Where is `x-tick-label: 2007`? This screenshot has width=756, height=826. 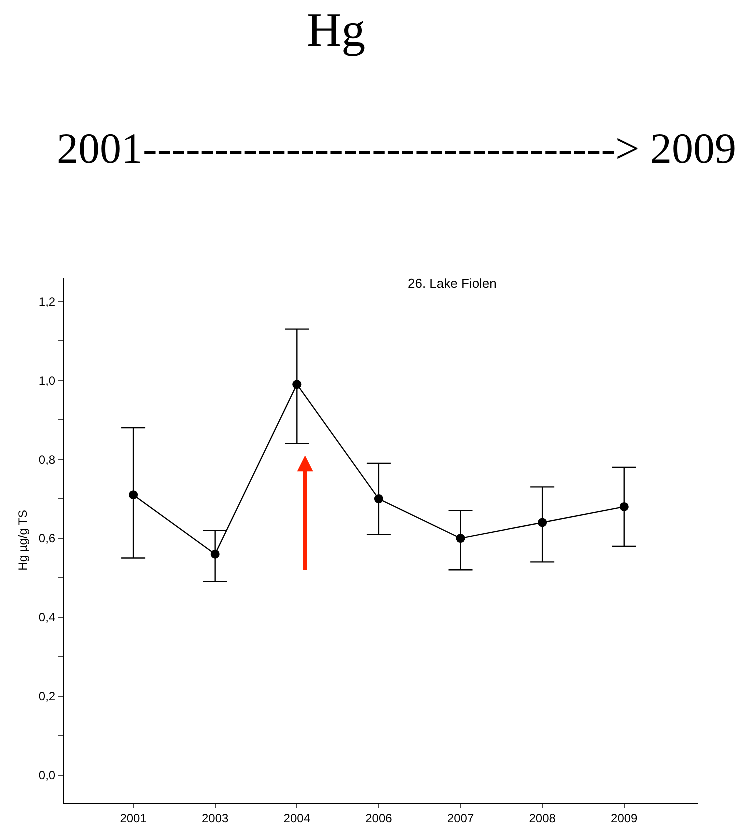
x-tick-label: 2007 is located at coordinates (460, 818).